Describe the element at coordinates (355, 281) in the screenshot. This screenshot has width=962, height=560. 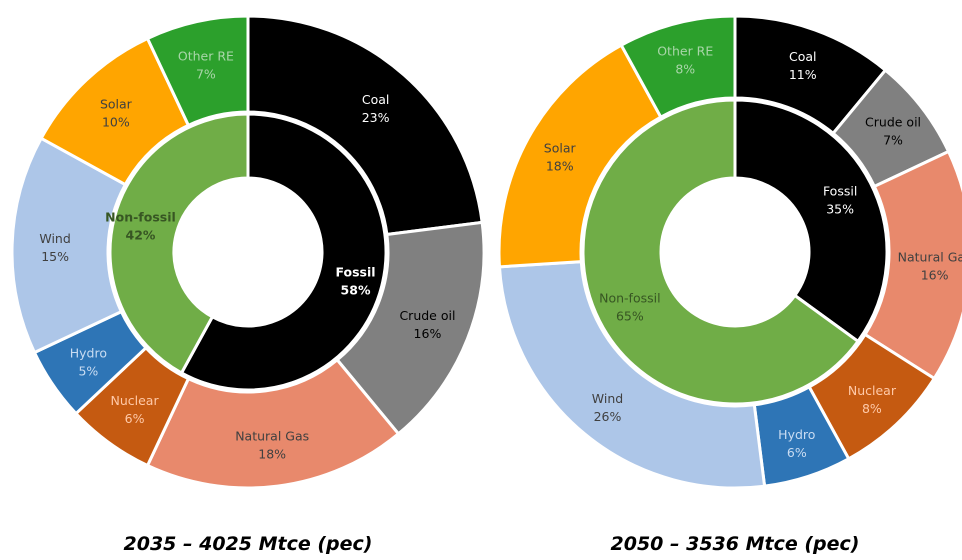
I see `inner-label-fossil-2035: Fossil 58%` at that location.